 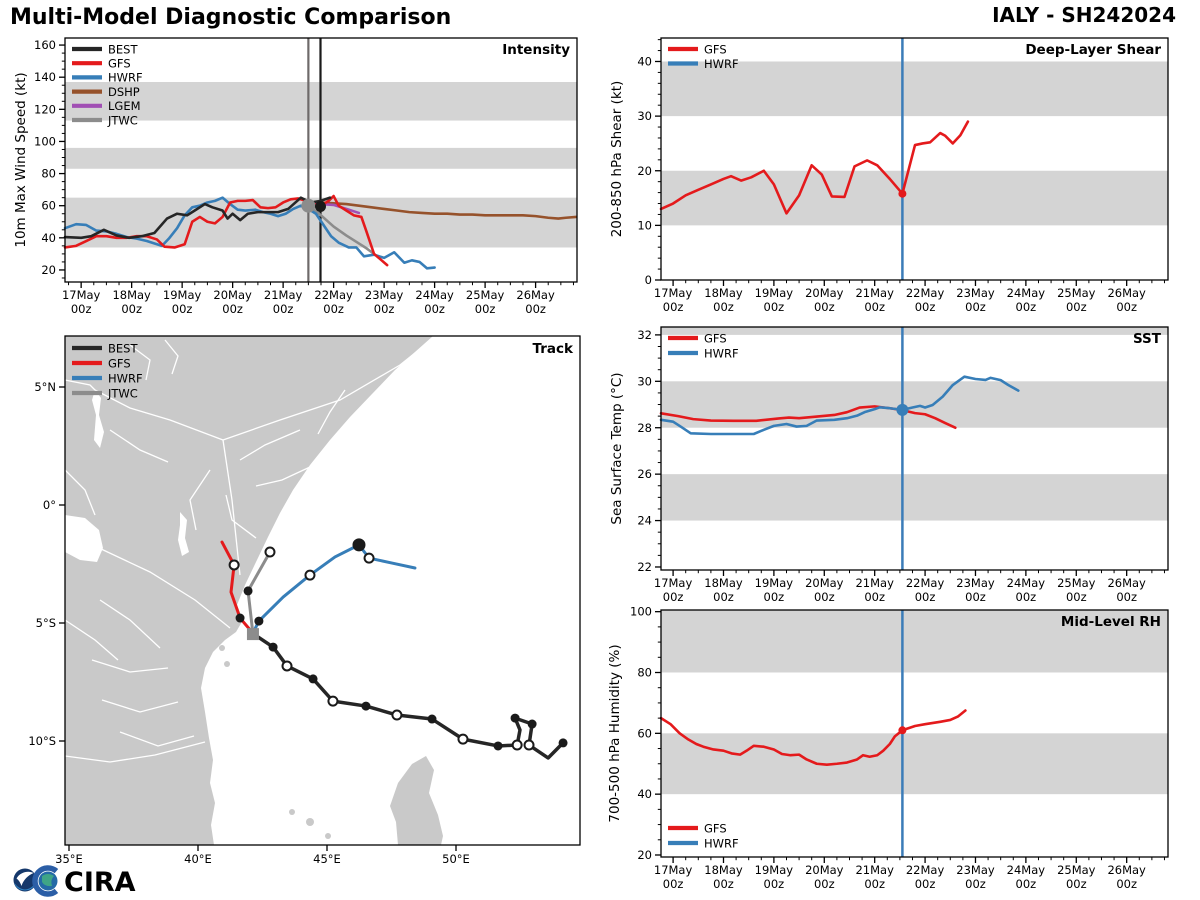 What do you see at coordinates (553, 349) in the screenshot?
I see `track-panel-title: Track` at bounding box center [553, 349].